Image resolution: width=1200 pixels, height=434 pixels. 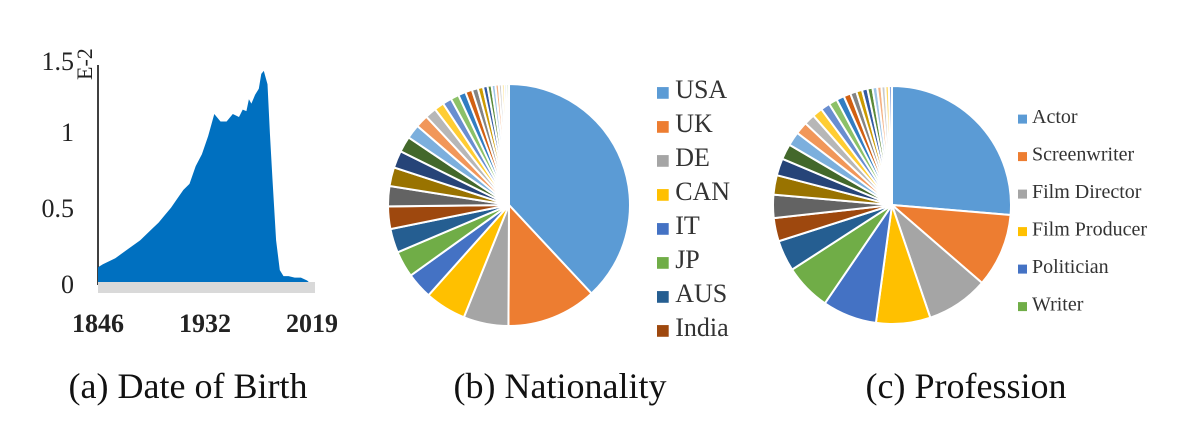 I want to click on legend-label: Film Producer, so click(x=1089, y=230).